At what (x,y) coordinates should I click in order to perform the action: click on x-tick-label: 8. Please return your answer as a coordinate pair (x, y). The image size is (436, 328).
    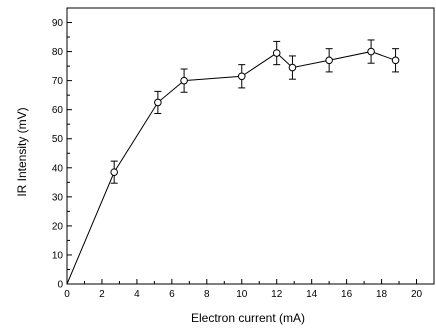
    Looking at the image, I should click on (207, 294).